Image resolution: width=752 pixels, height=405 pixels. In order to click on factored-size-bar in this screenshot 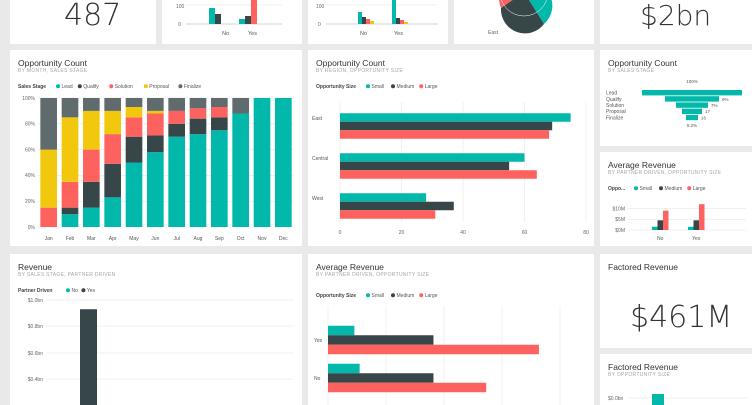, I will do `click(658, 399)`.